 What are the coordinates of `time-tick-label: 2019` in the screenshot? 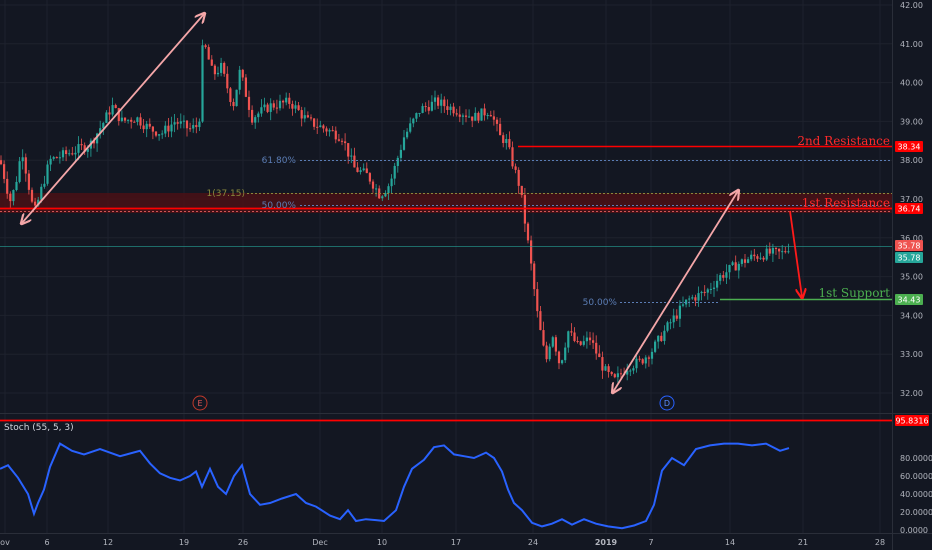 It's located at (606, 542).